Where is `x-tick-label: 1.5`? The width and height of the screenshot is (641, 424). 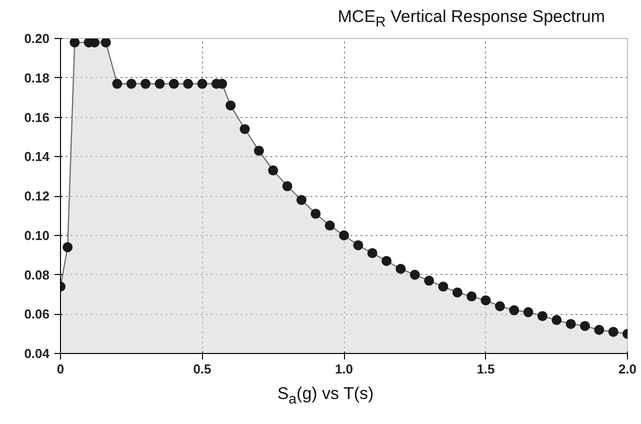
x-tick-label: 1.5 is located at coordinates (485, 369).